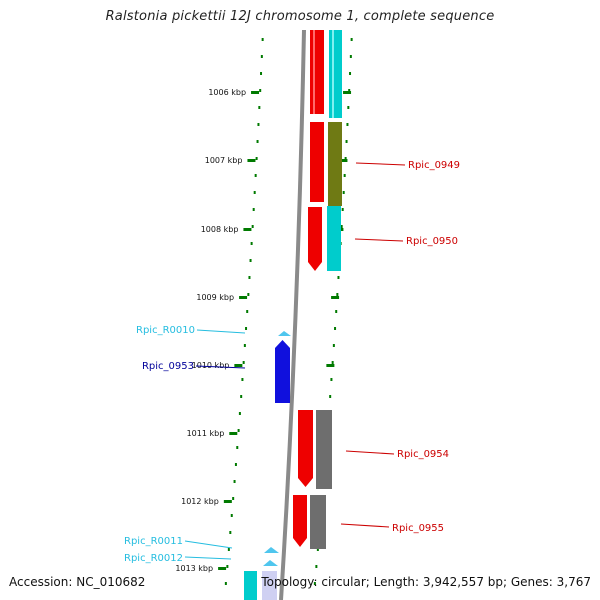 This screenshot has height=600, width=600. I want to click on gene-label: Rpic_R0012, so click(153, 558).